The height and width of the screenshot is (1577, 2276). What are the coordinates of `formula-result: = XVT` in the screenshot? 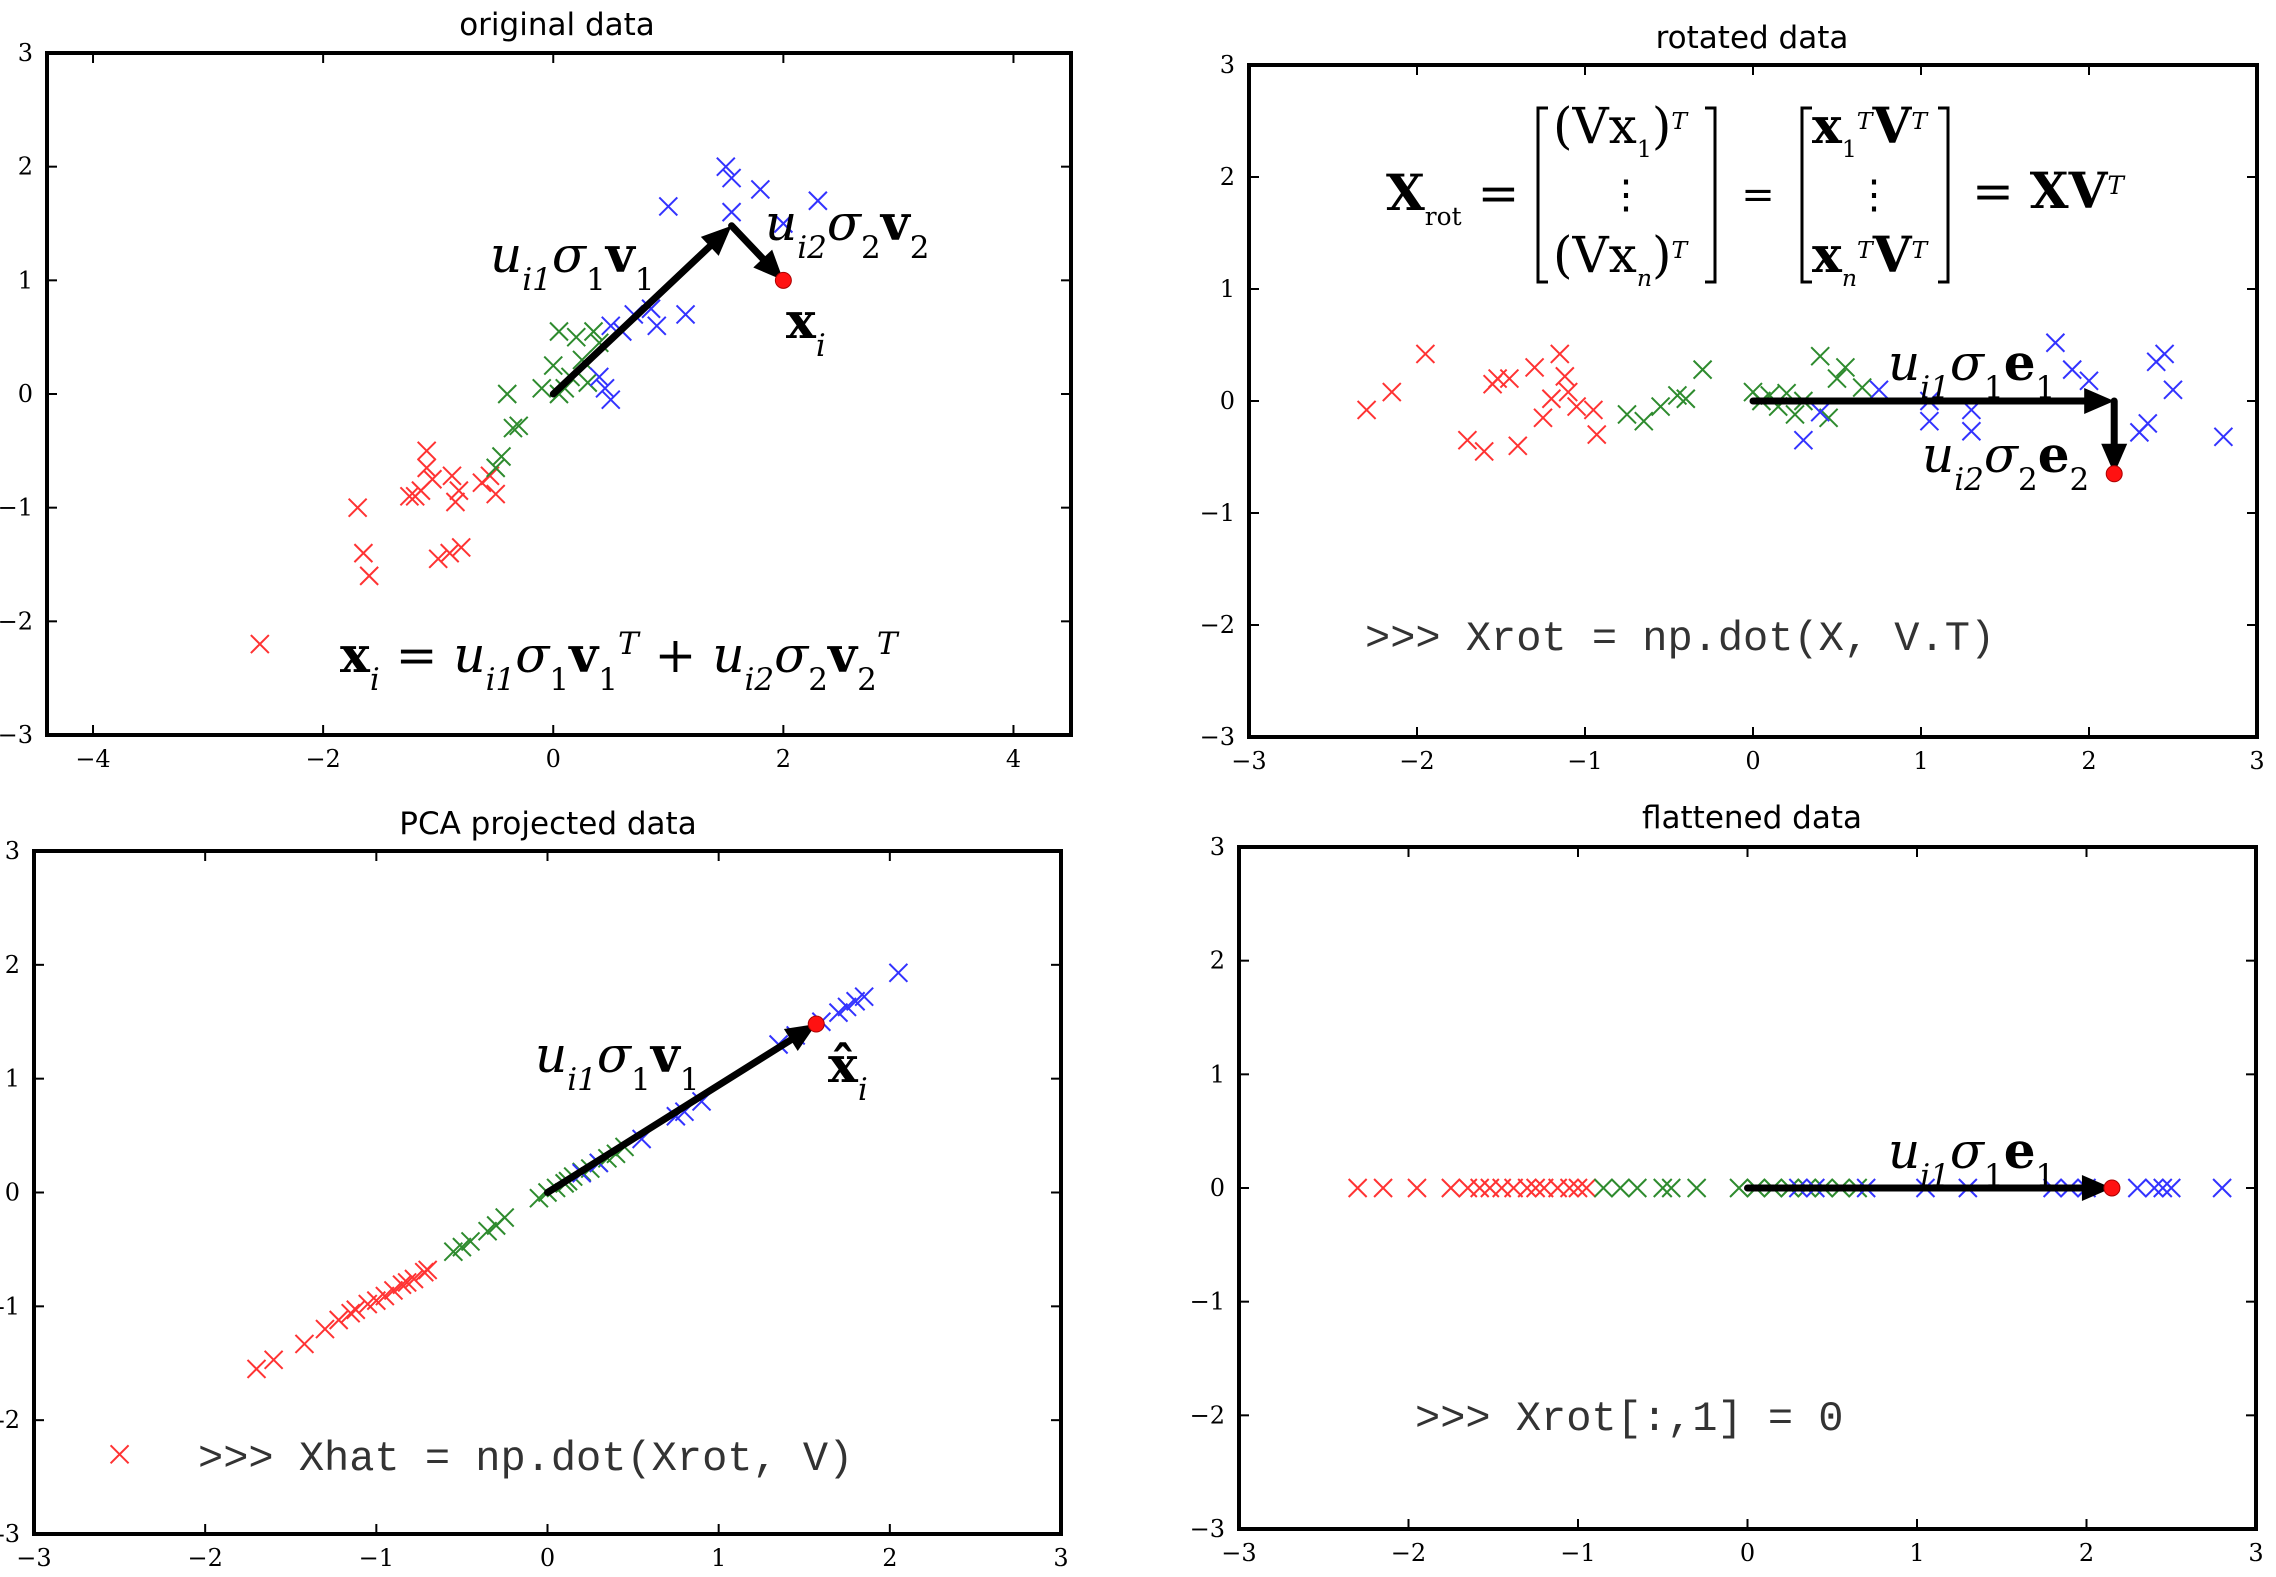 It's located at (2049, 190).